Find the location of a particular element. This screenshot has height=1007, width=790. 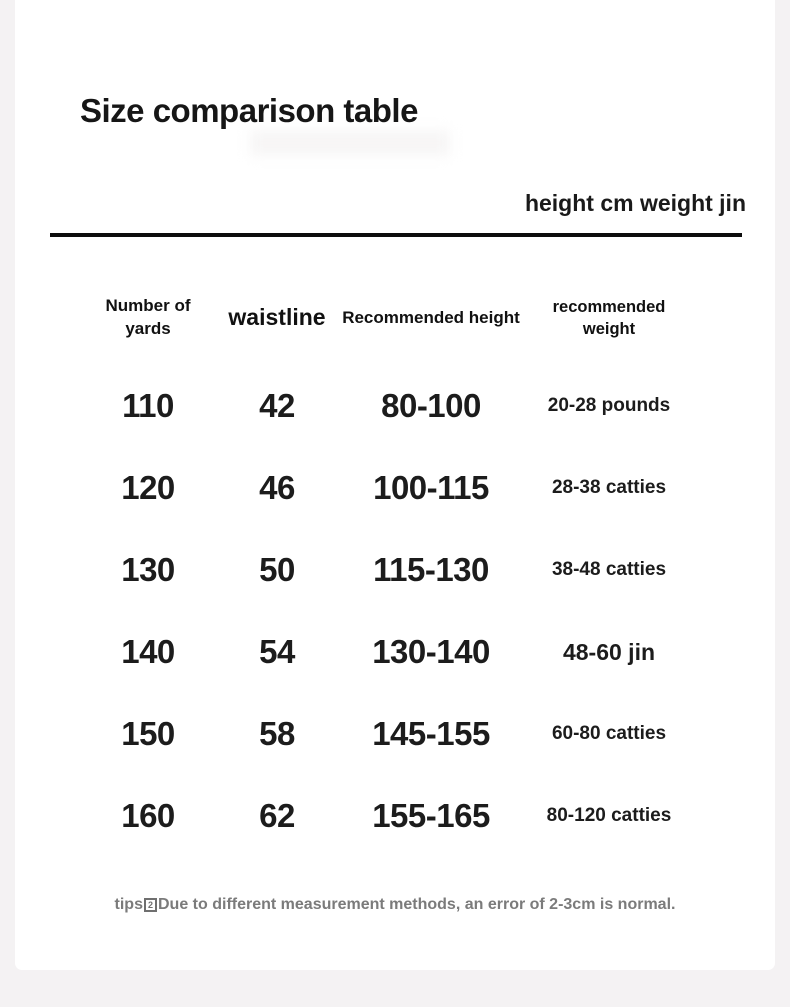

table-row: 160 62 155-165 80-120 catties is located at coordinates (425, 816).